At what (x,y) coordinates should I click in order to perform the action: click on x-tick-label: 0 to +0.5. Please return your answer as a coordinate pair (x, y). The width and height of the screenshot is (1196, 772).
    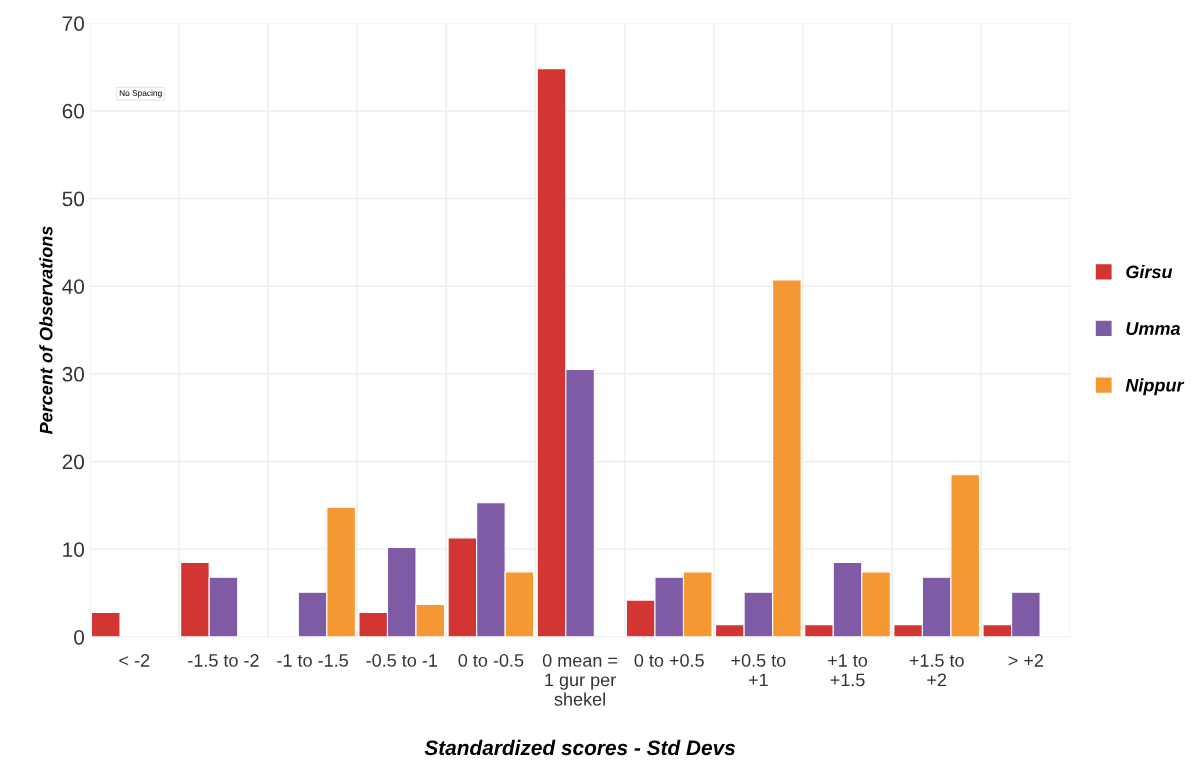
    Looking at the image, I should click on (669, 660).